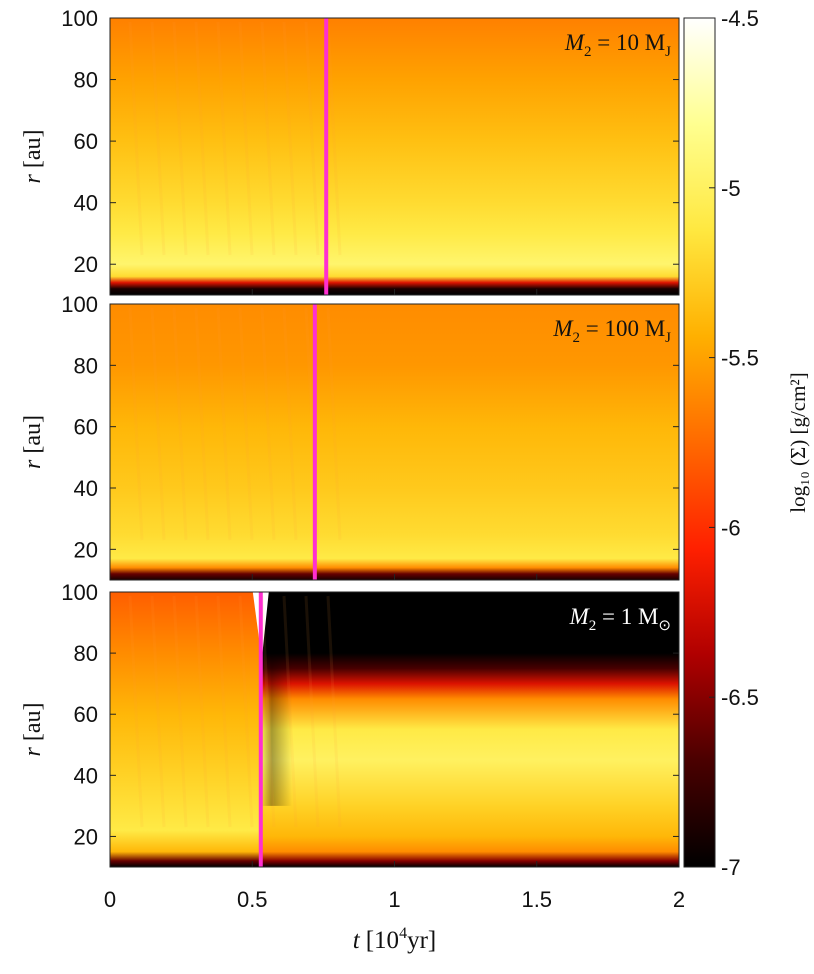  I want to click on panel-annotation: M2 = 1 M⊙, so click(620, 619).